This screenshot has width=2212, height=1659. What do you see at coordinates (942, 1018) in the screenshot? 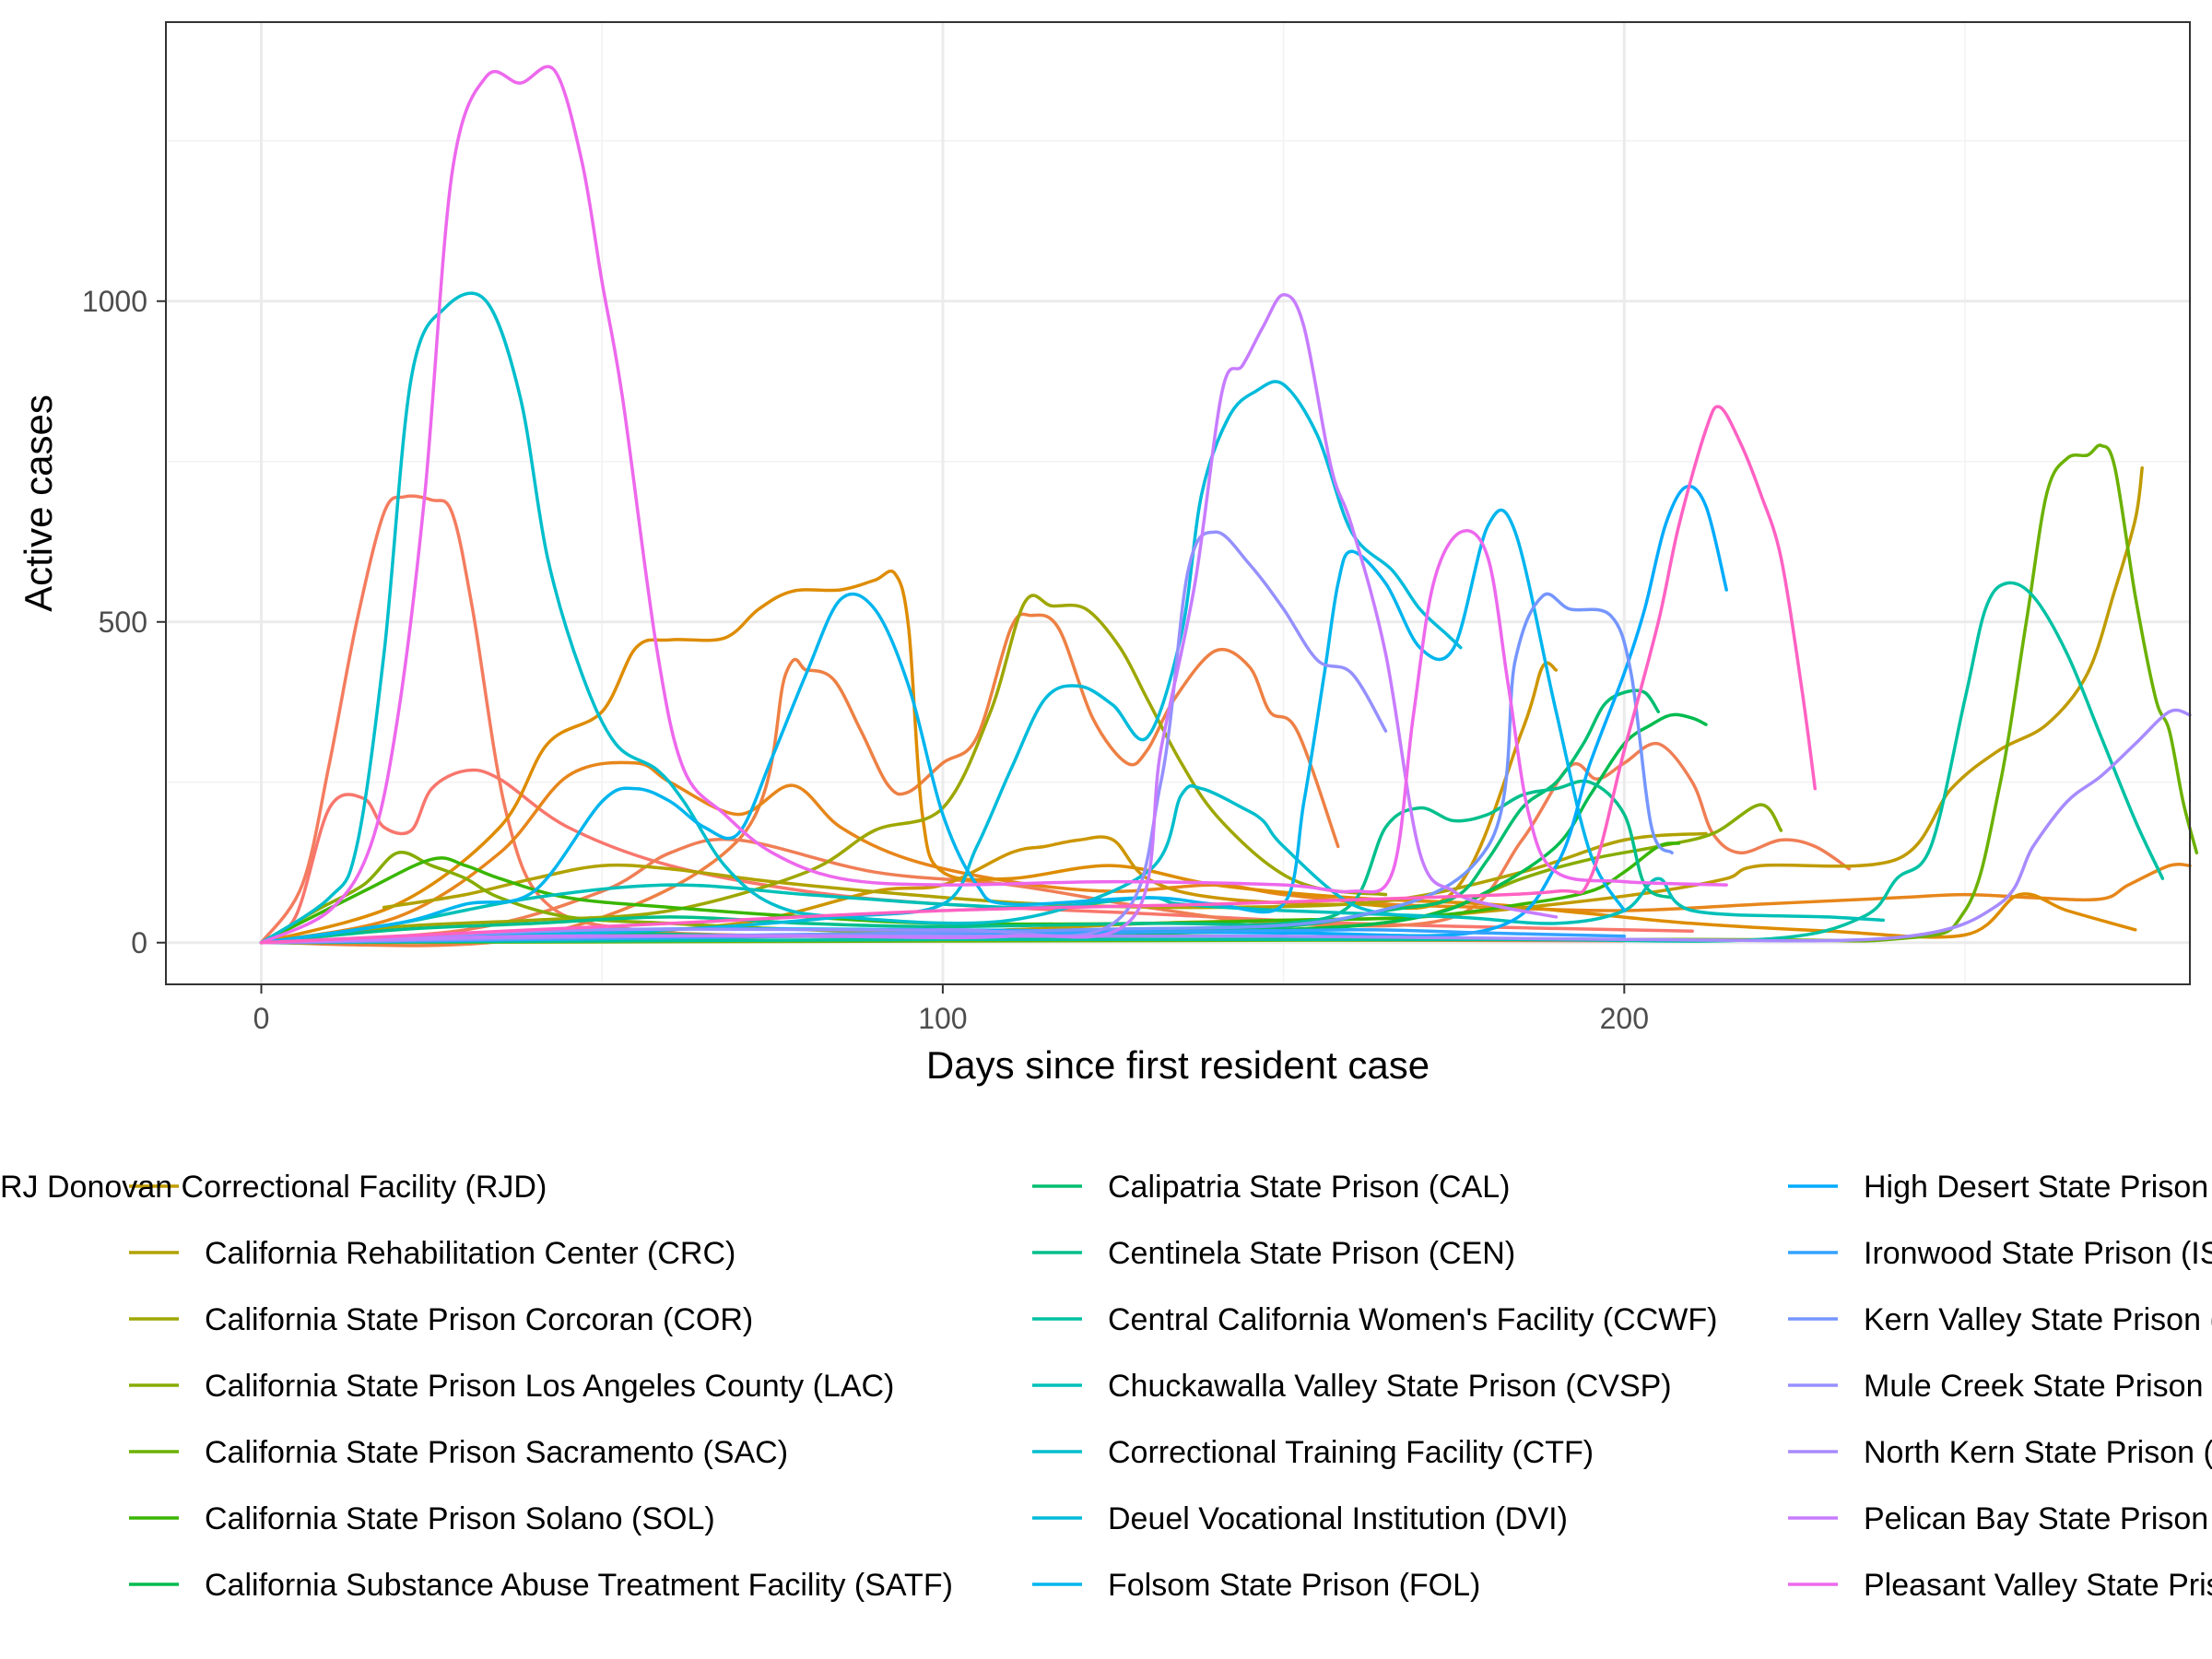
I see `x-tick-label: 100` at bounding box center [942, 1018].